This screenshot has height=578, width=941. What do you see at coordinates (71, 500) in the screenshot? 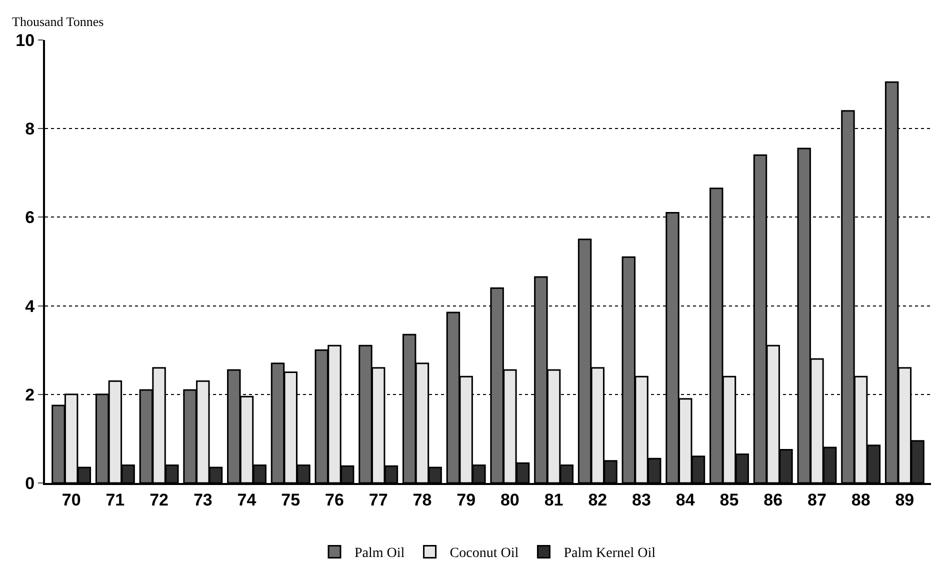
I see `x-tick-label: 70` at bounding box center [71, 500].